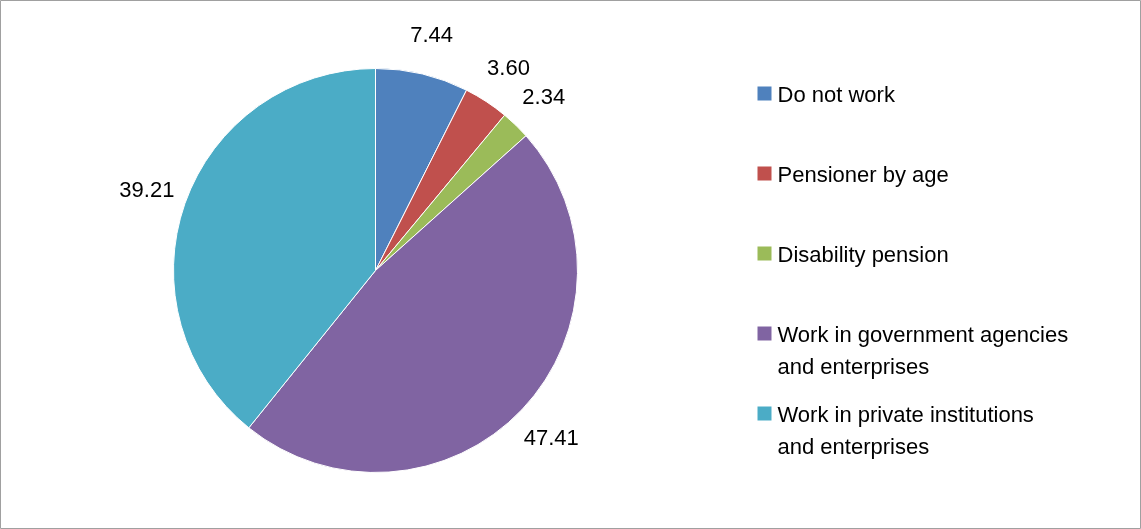  What do you see at coordinates (551, 437) in the screenshot?
I see `data-label: 47.41` at bounding box center [551, 437].